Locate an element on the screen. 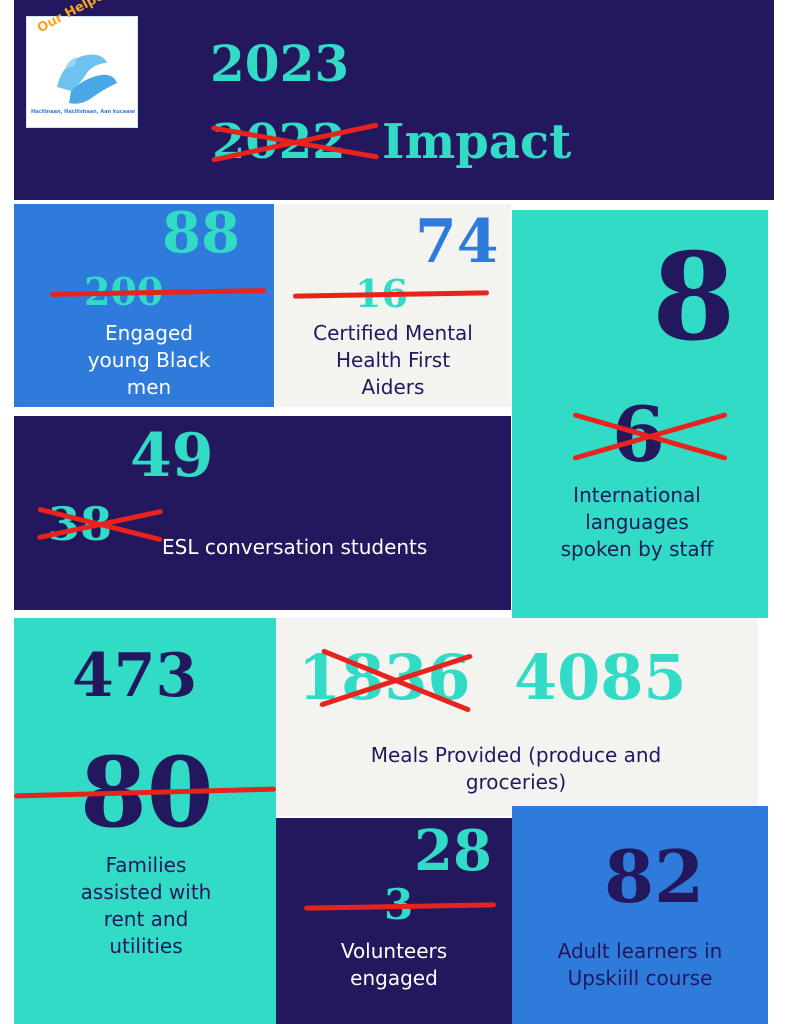  languages-new: 8 is located at coordinates (694, 297).